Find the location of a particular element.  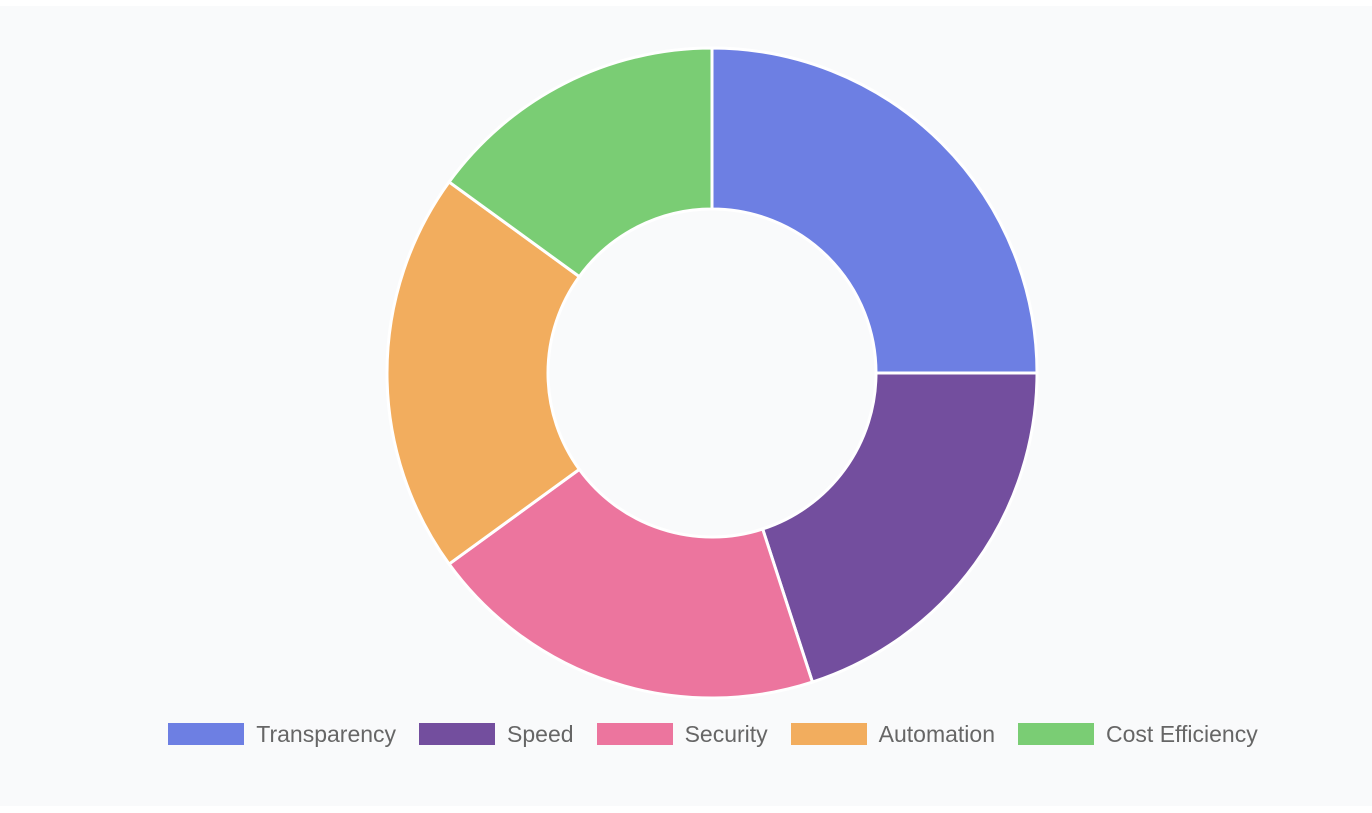

legend-item-cost-efficiency: Cost Efficiency is located at coordinates (1138, 734).